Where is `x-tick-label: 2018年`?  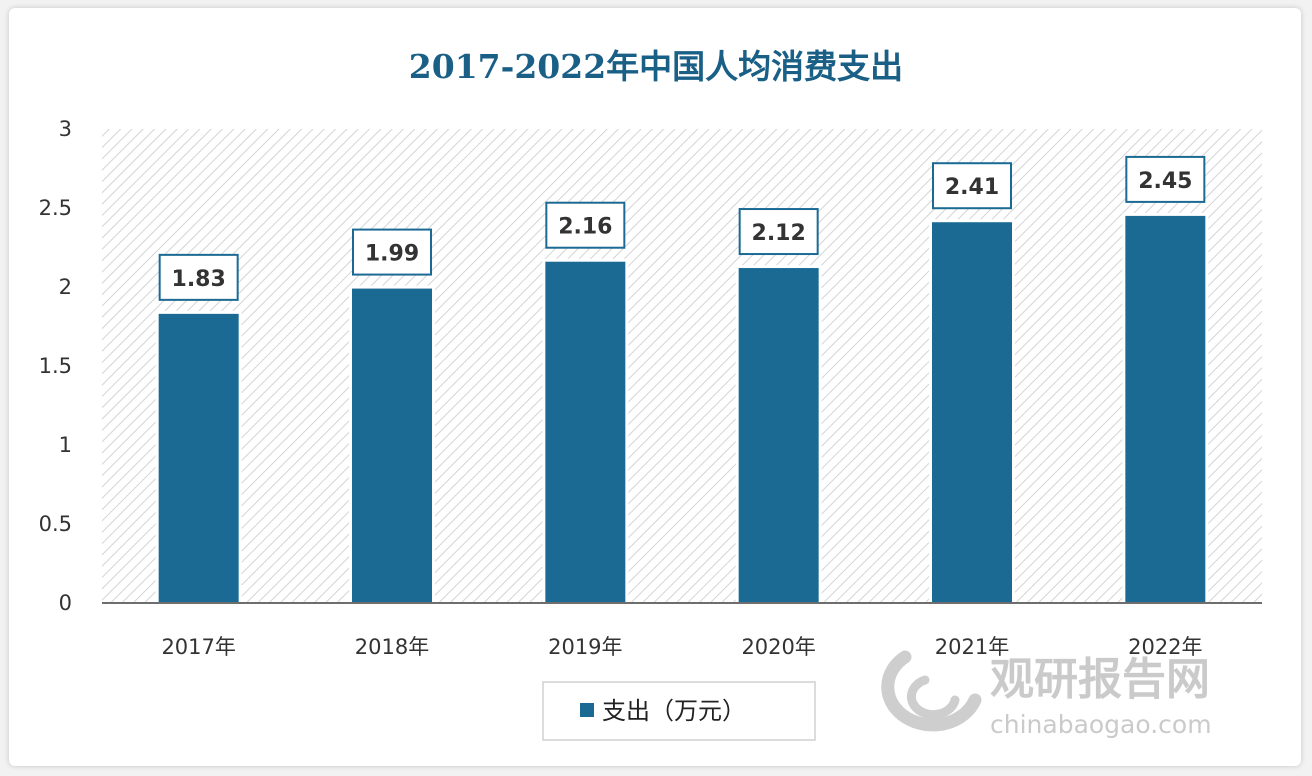 x-tick-label: 2018年 is located at coordinates (392, 647).